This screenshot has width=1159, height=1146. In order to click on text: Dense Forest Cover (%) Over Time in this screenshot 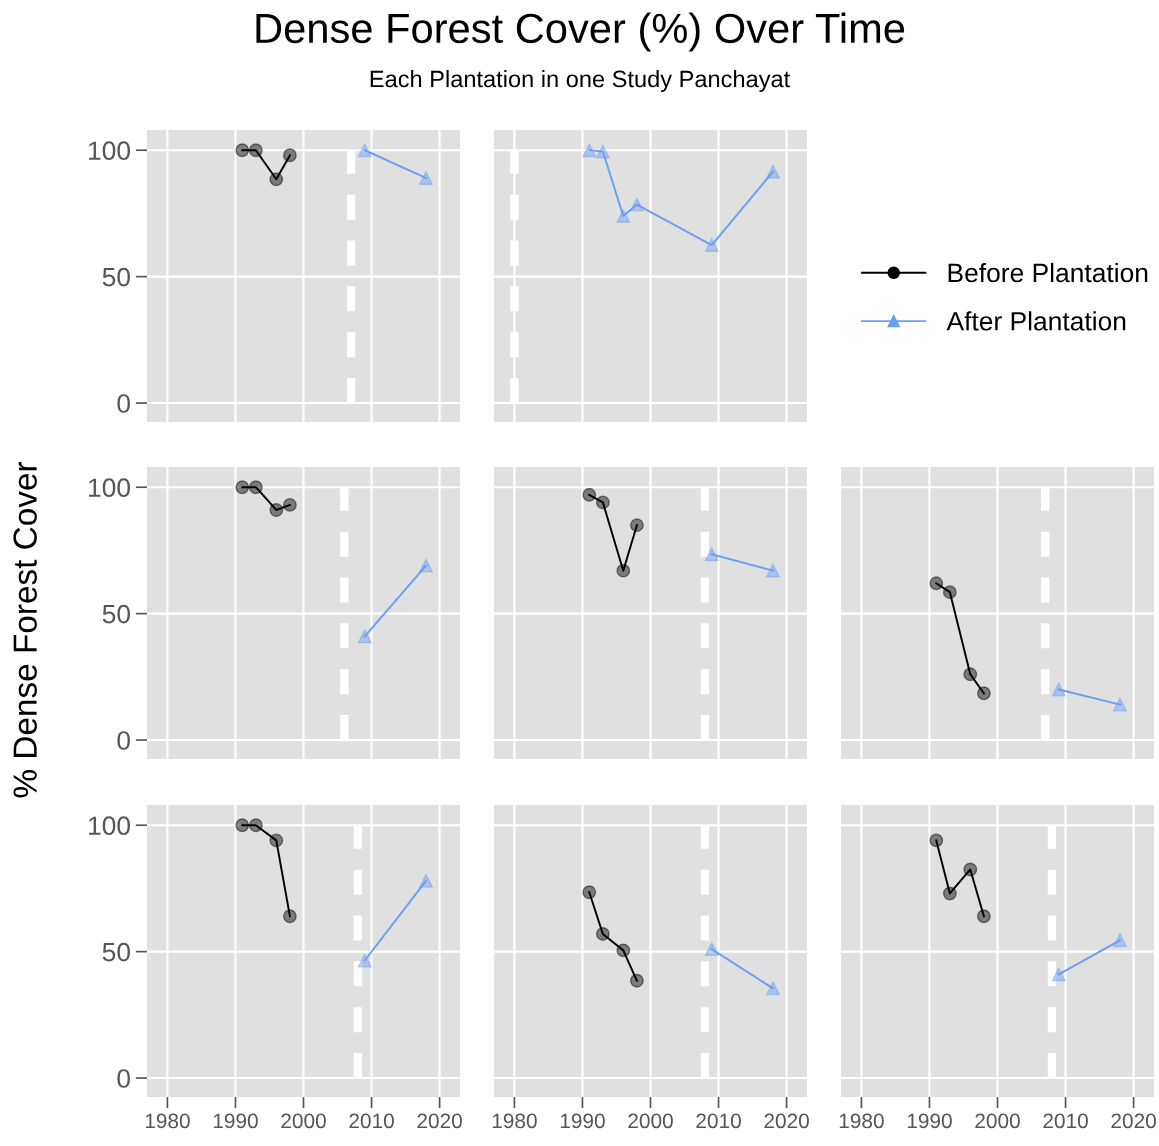, I will do `click(580, 32)`.